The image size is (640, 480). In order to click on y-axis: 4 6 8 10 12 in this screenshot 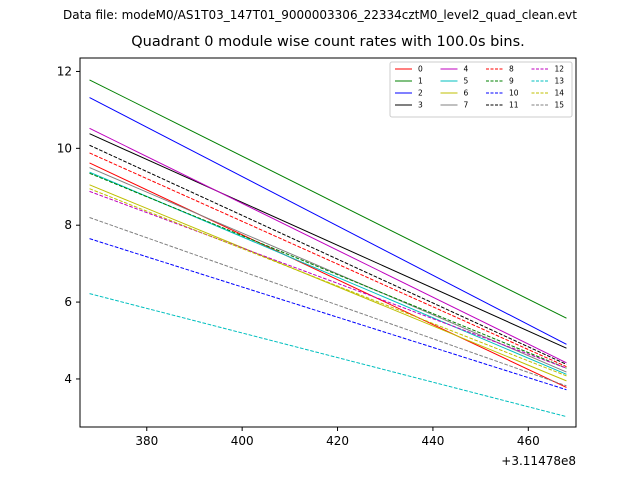, I will do `click(68, 225)`.